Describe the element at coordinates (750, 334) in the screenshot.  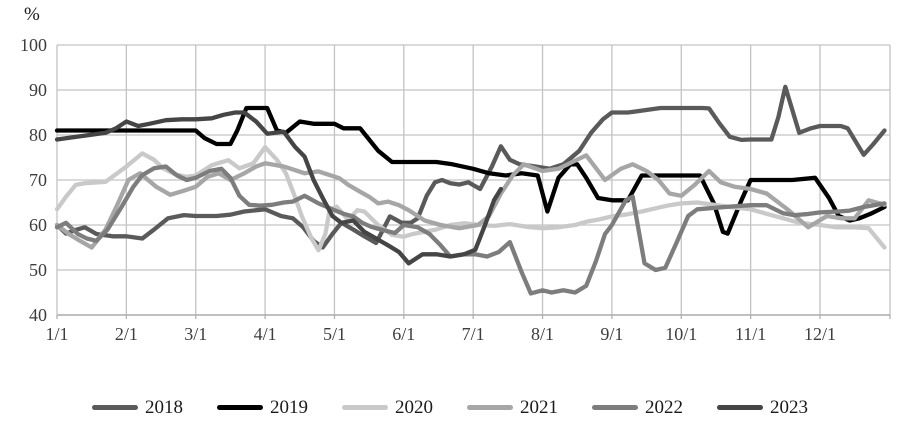
I see `x-tick-label: 11/1` at that location.